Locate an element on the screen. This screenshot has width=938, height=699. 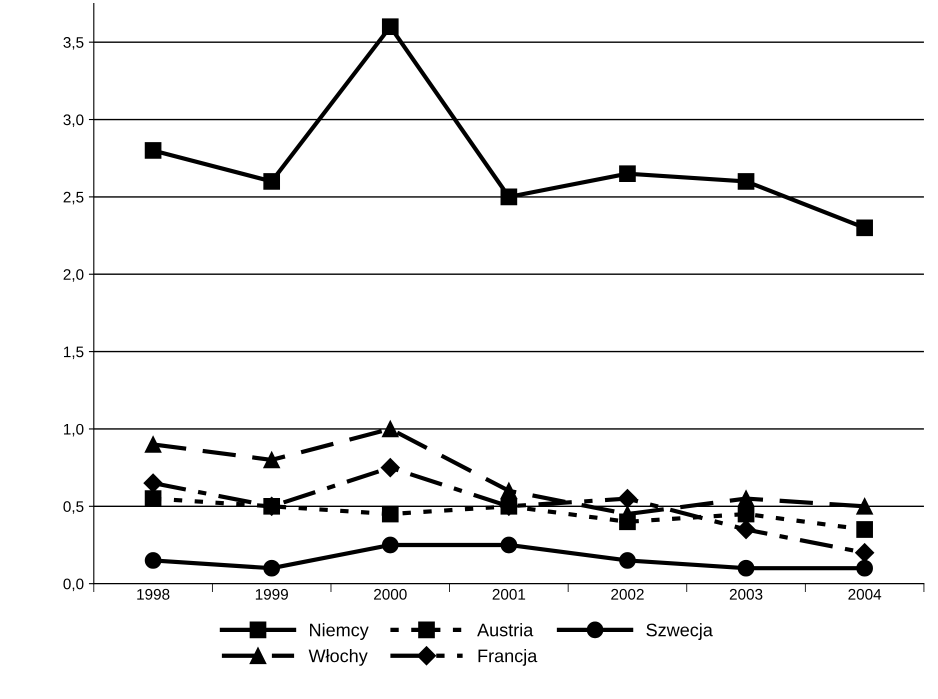
x-tick-label: 1999 is located at coordinates (272, 594).